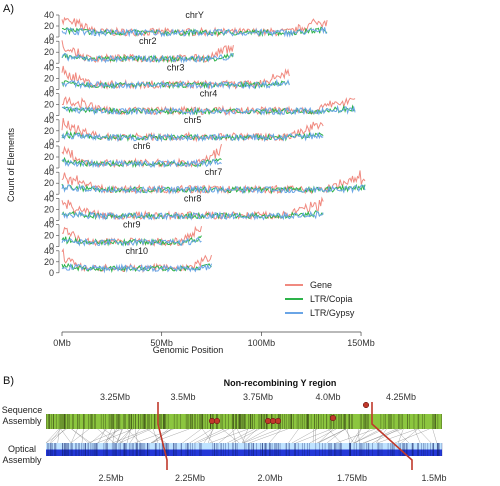 The width and height of the screenshot is (500, 486). I want to click on bottom-tick-label: 1.5Mb, so click(433, 478).